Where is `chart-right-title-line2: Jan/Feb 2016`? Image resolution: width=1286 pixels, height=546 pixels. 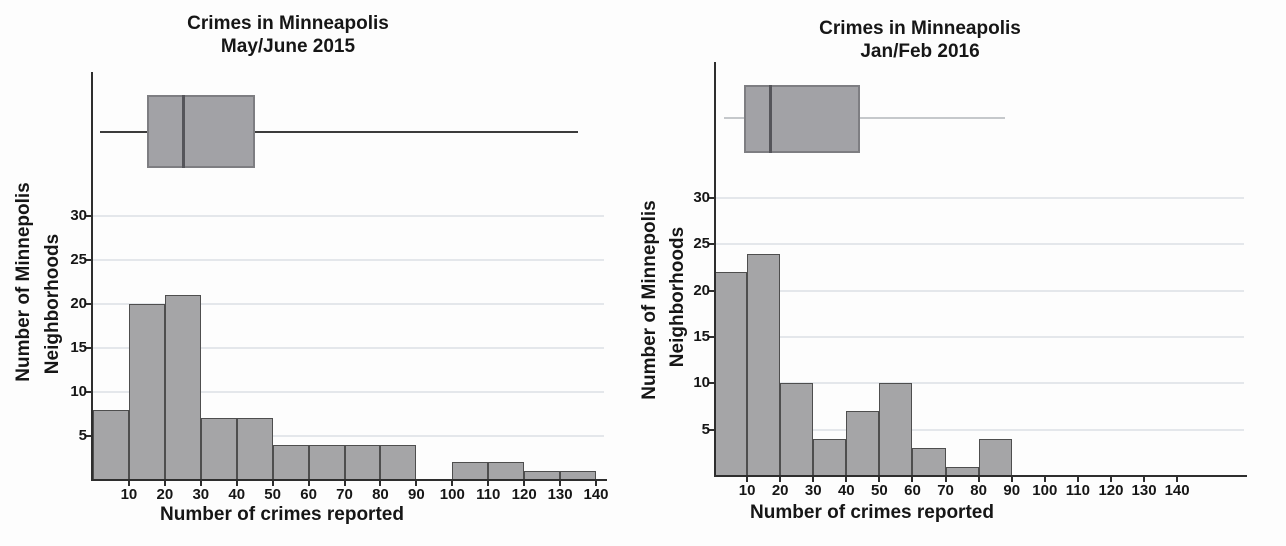 chart-right-title-line2: Jan/Feb 2016 is located at coordinates (920, 51).